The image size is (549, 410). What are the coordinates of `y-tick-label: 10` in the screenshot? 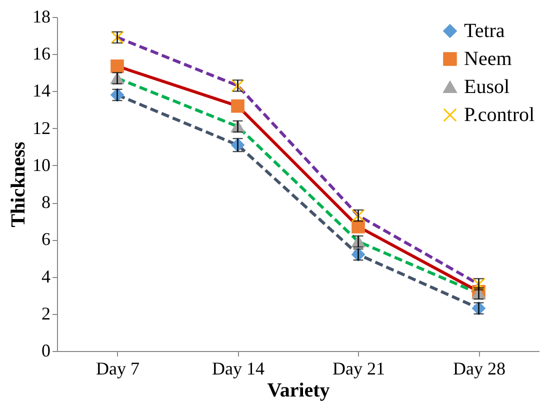 It's located at (41, 164).